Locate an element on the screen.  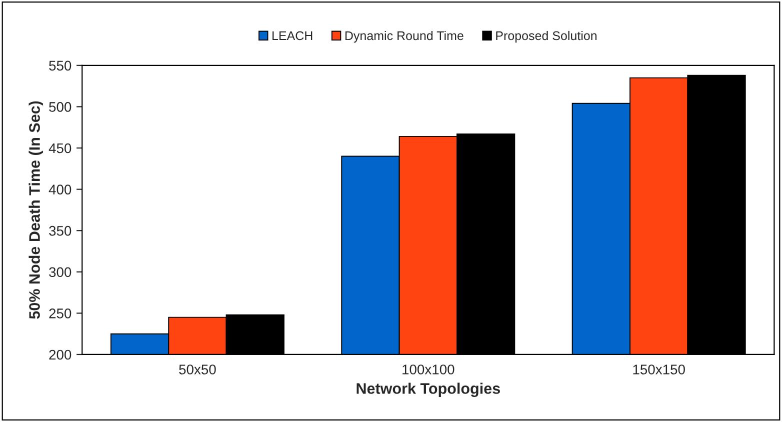
x-tick-label: 100x100 is located at coordinates (428, 369).